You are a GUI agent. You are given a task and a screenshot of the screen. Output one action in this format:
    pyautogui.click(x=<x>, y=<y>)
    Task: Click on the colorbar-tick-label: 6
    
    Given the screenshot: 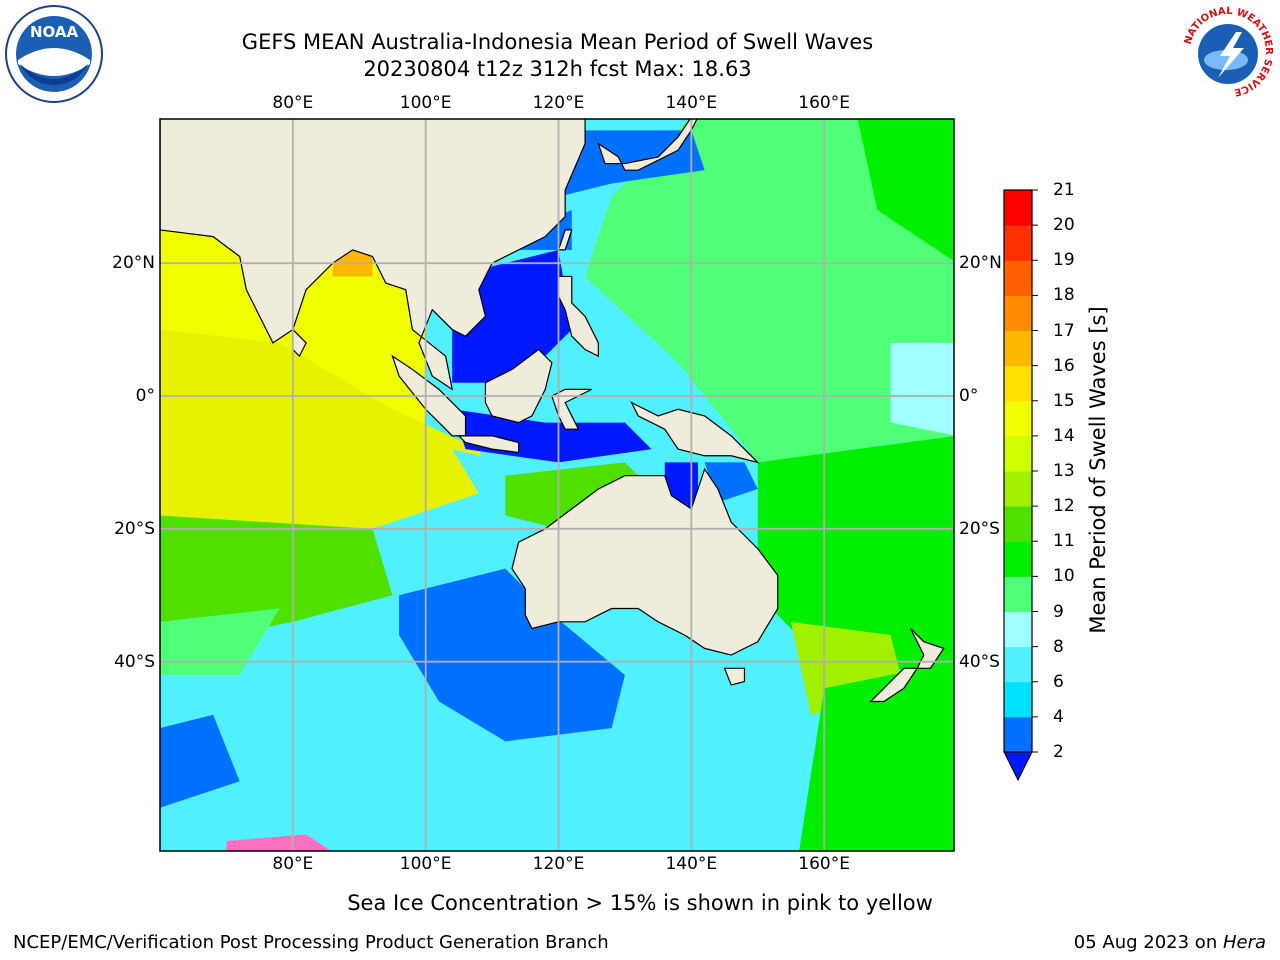 What is the action you would take?
    pyautogui.click(x=1058, y=681)
    